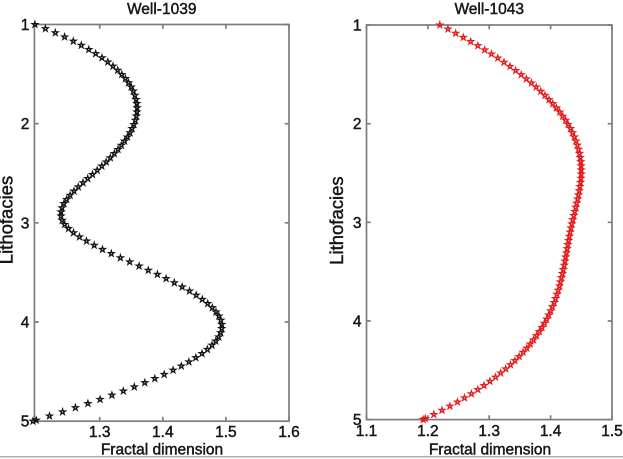  What do you see at coordinates (489, 9) in the screenshot?
I see `svg-text: Well-1043` at bounding box center [489, 9].